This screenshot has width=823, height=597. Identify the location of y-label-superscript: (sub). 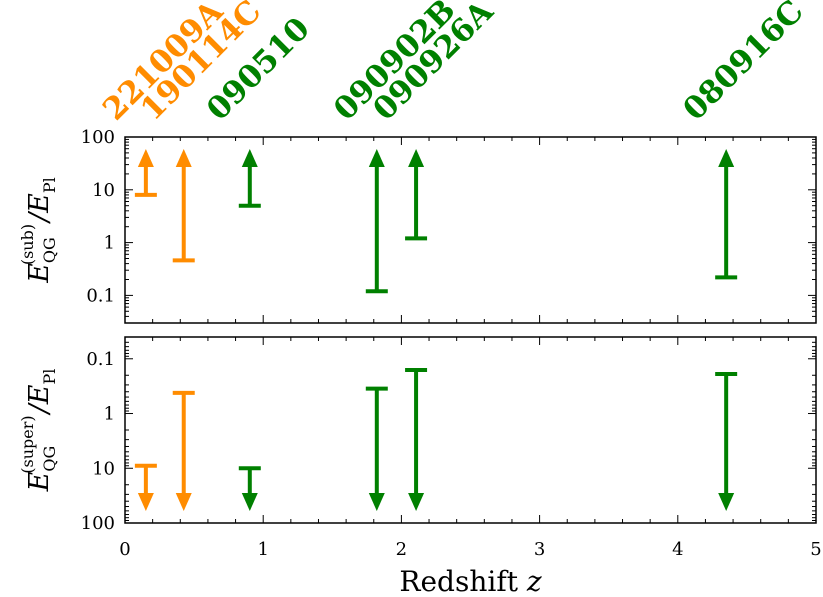
(27, 244).